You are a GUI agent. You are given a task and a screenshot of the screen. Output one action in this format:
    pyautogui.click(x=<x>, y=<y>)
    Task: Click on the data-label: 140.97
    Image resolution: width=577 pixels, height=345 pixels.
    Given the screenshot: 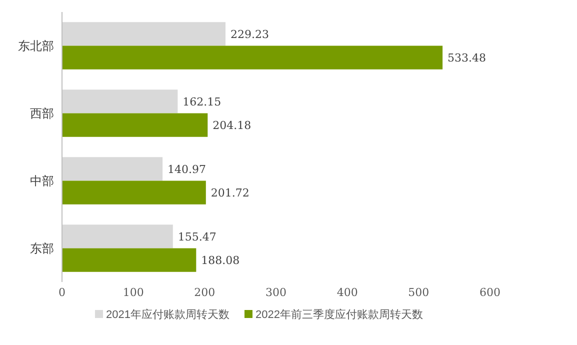 What is the action you would take?
    pyautogui.click(x=187, y=169)
    